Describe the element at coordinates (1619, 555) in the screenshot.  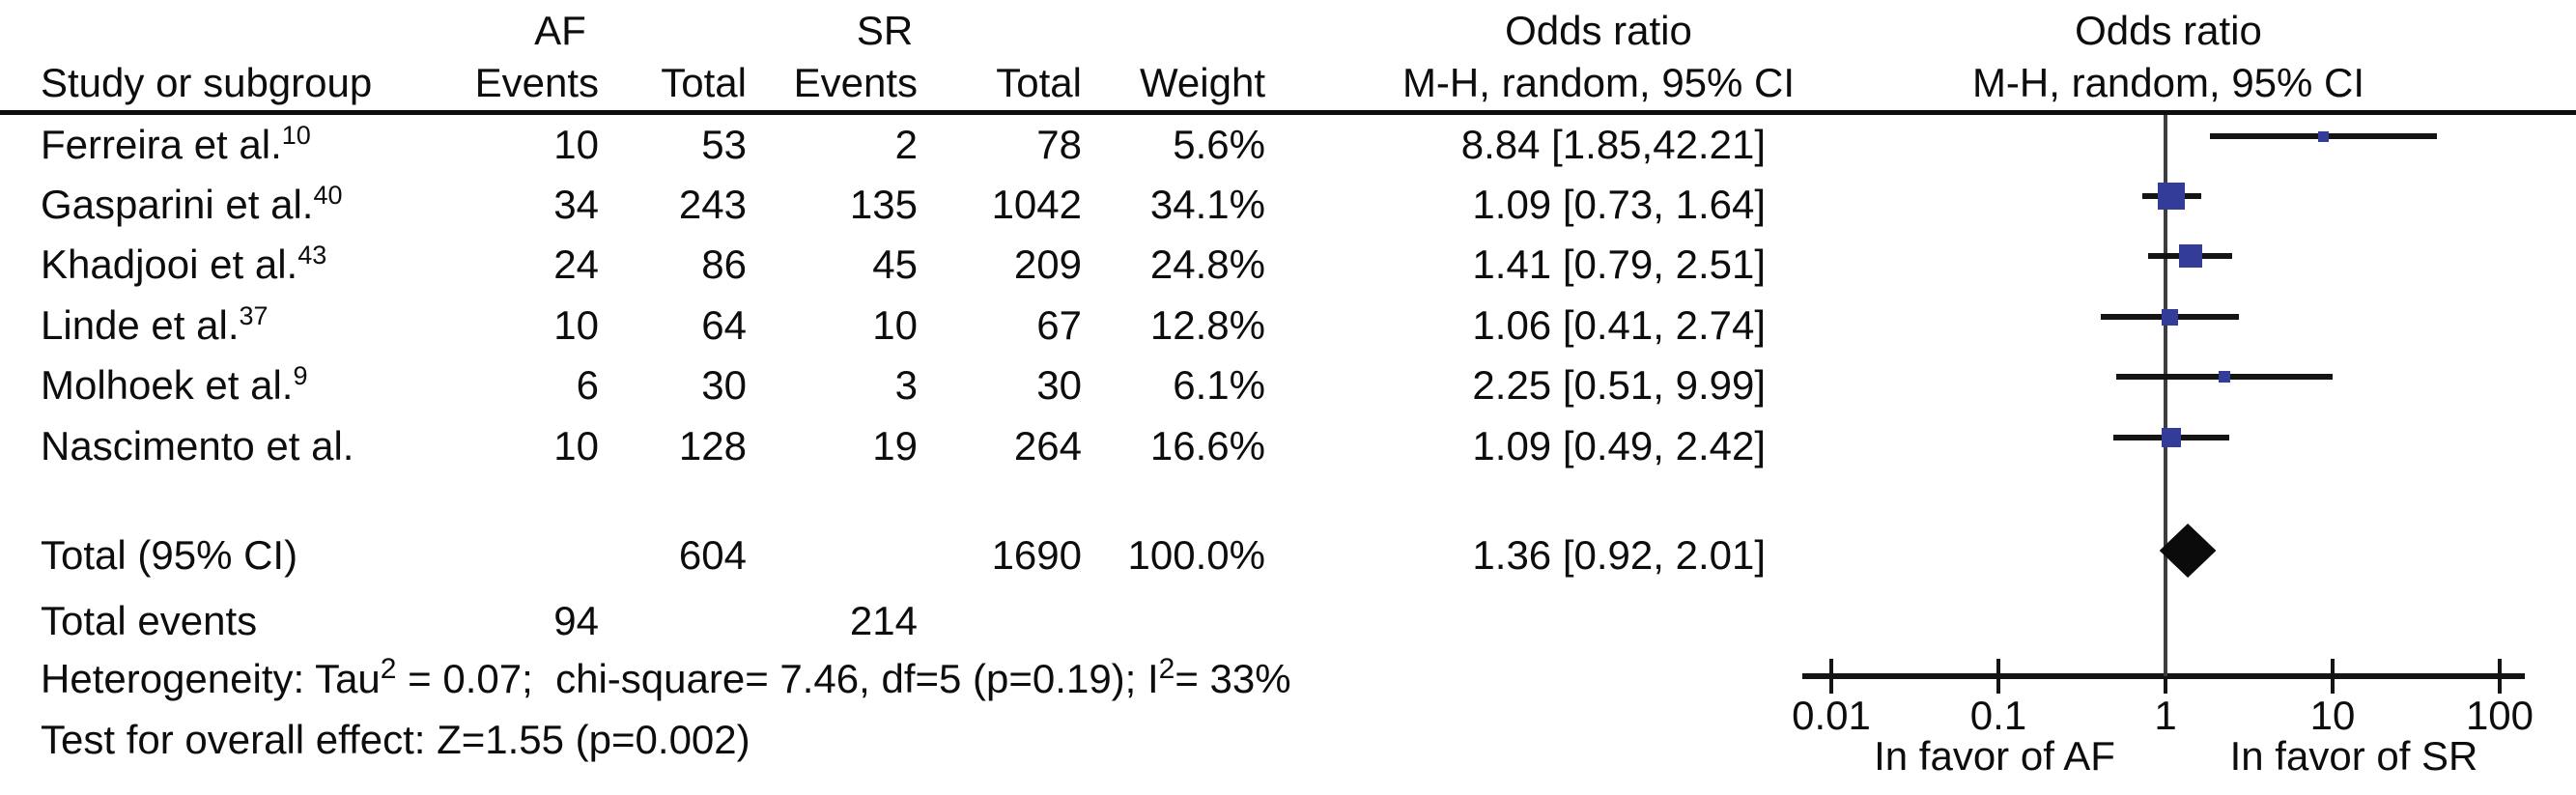
I see `odds-ratio-cell: 1.36 [0.92, 2.01]` at that location.